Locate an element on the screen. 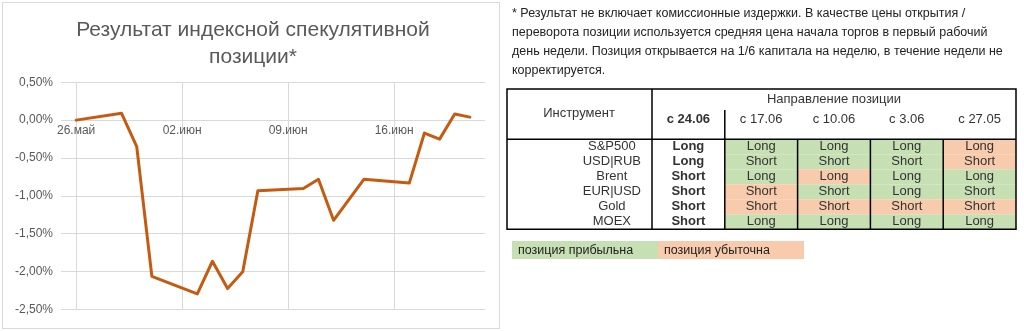  category-label: с 24.06 is located at coordinates (688, 118).